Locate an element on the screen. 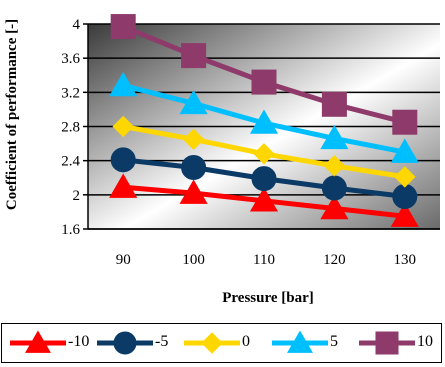 The image size is (445, 367). y-tick-label: 3.6 is located at coordinates (70, 59).